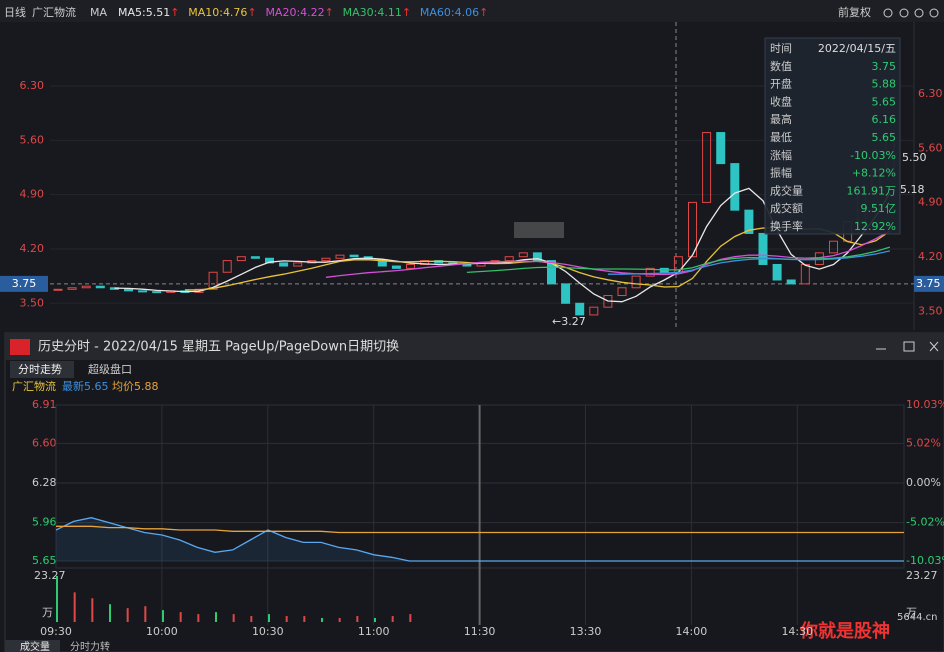  Describe the element at coordinates (888, 13) in the screenshot. I see `icon-lock` at that location.